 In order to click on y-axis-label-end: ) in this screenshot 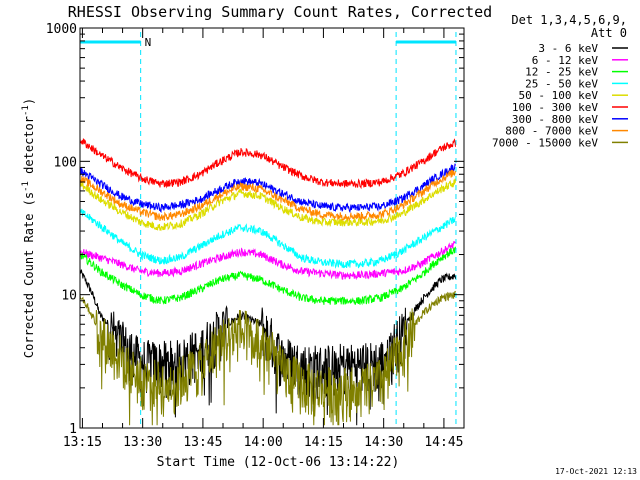, I will do `click(29, 101)`.